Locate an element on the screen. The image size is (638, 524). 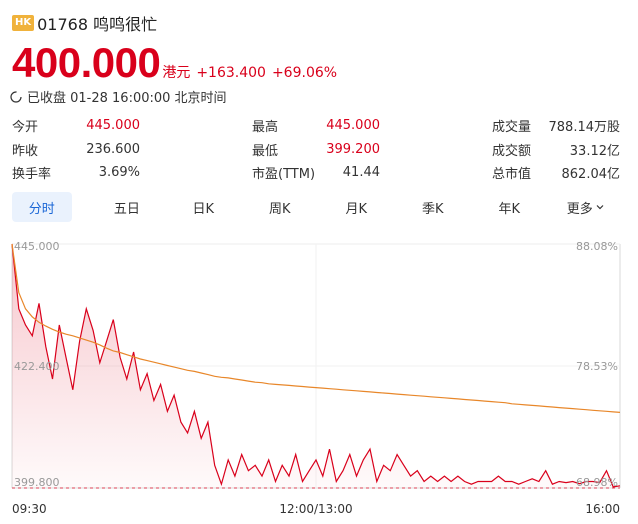
tab-weekly-k: 周K is located at coordinates (280, 207).